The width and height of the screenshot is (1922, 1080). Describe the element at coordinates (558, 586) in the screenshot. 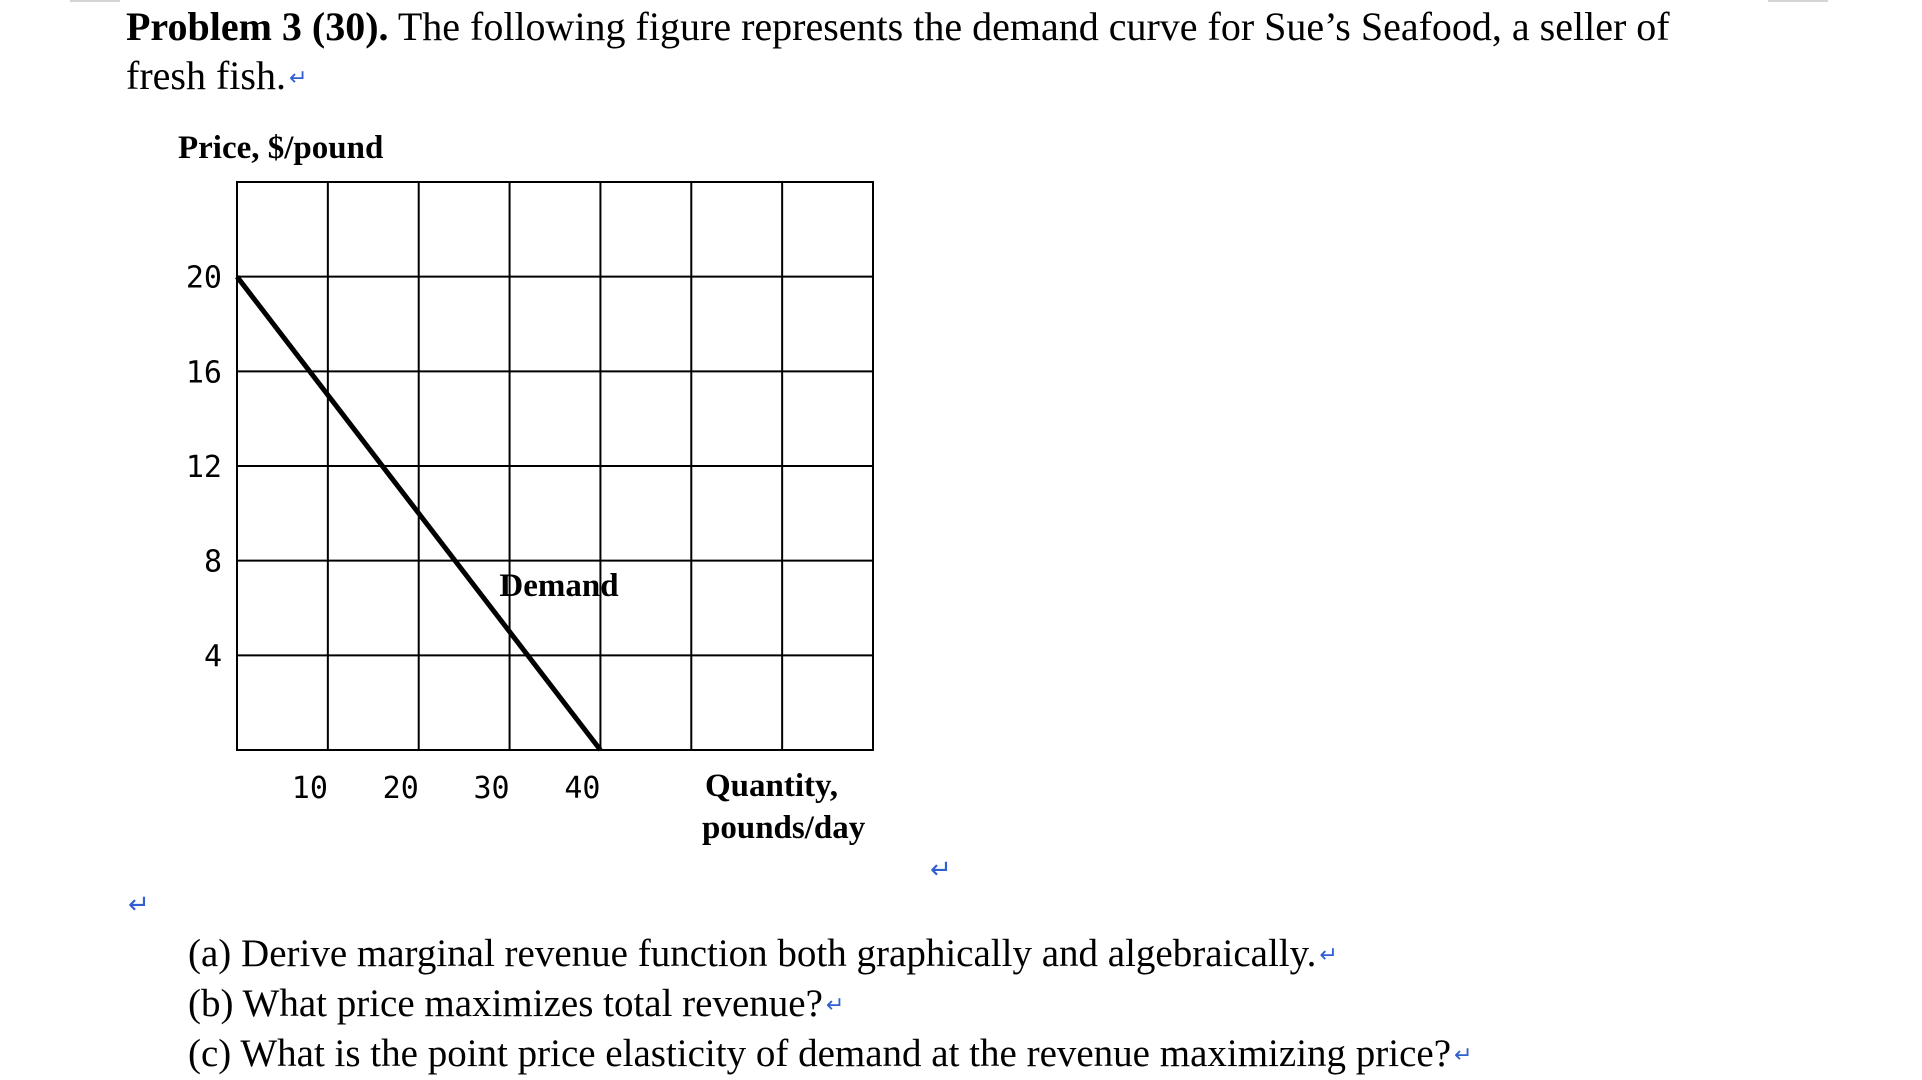

I see `demand-series-label: Demand` at that location.